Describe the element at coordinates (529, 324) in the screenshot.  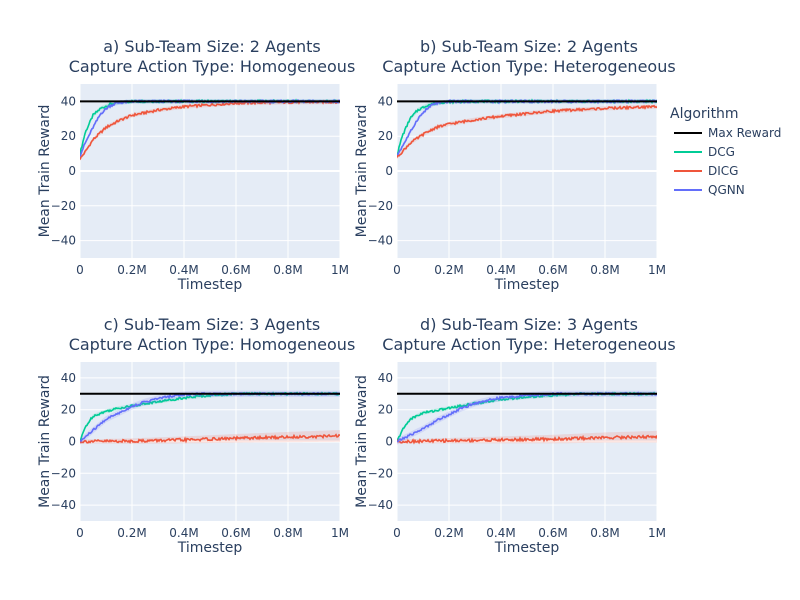
I see `subplot-title-line1: d) Sub-Team Size: 3 Agents` at that location.